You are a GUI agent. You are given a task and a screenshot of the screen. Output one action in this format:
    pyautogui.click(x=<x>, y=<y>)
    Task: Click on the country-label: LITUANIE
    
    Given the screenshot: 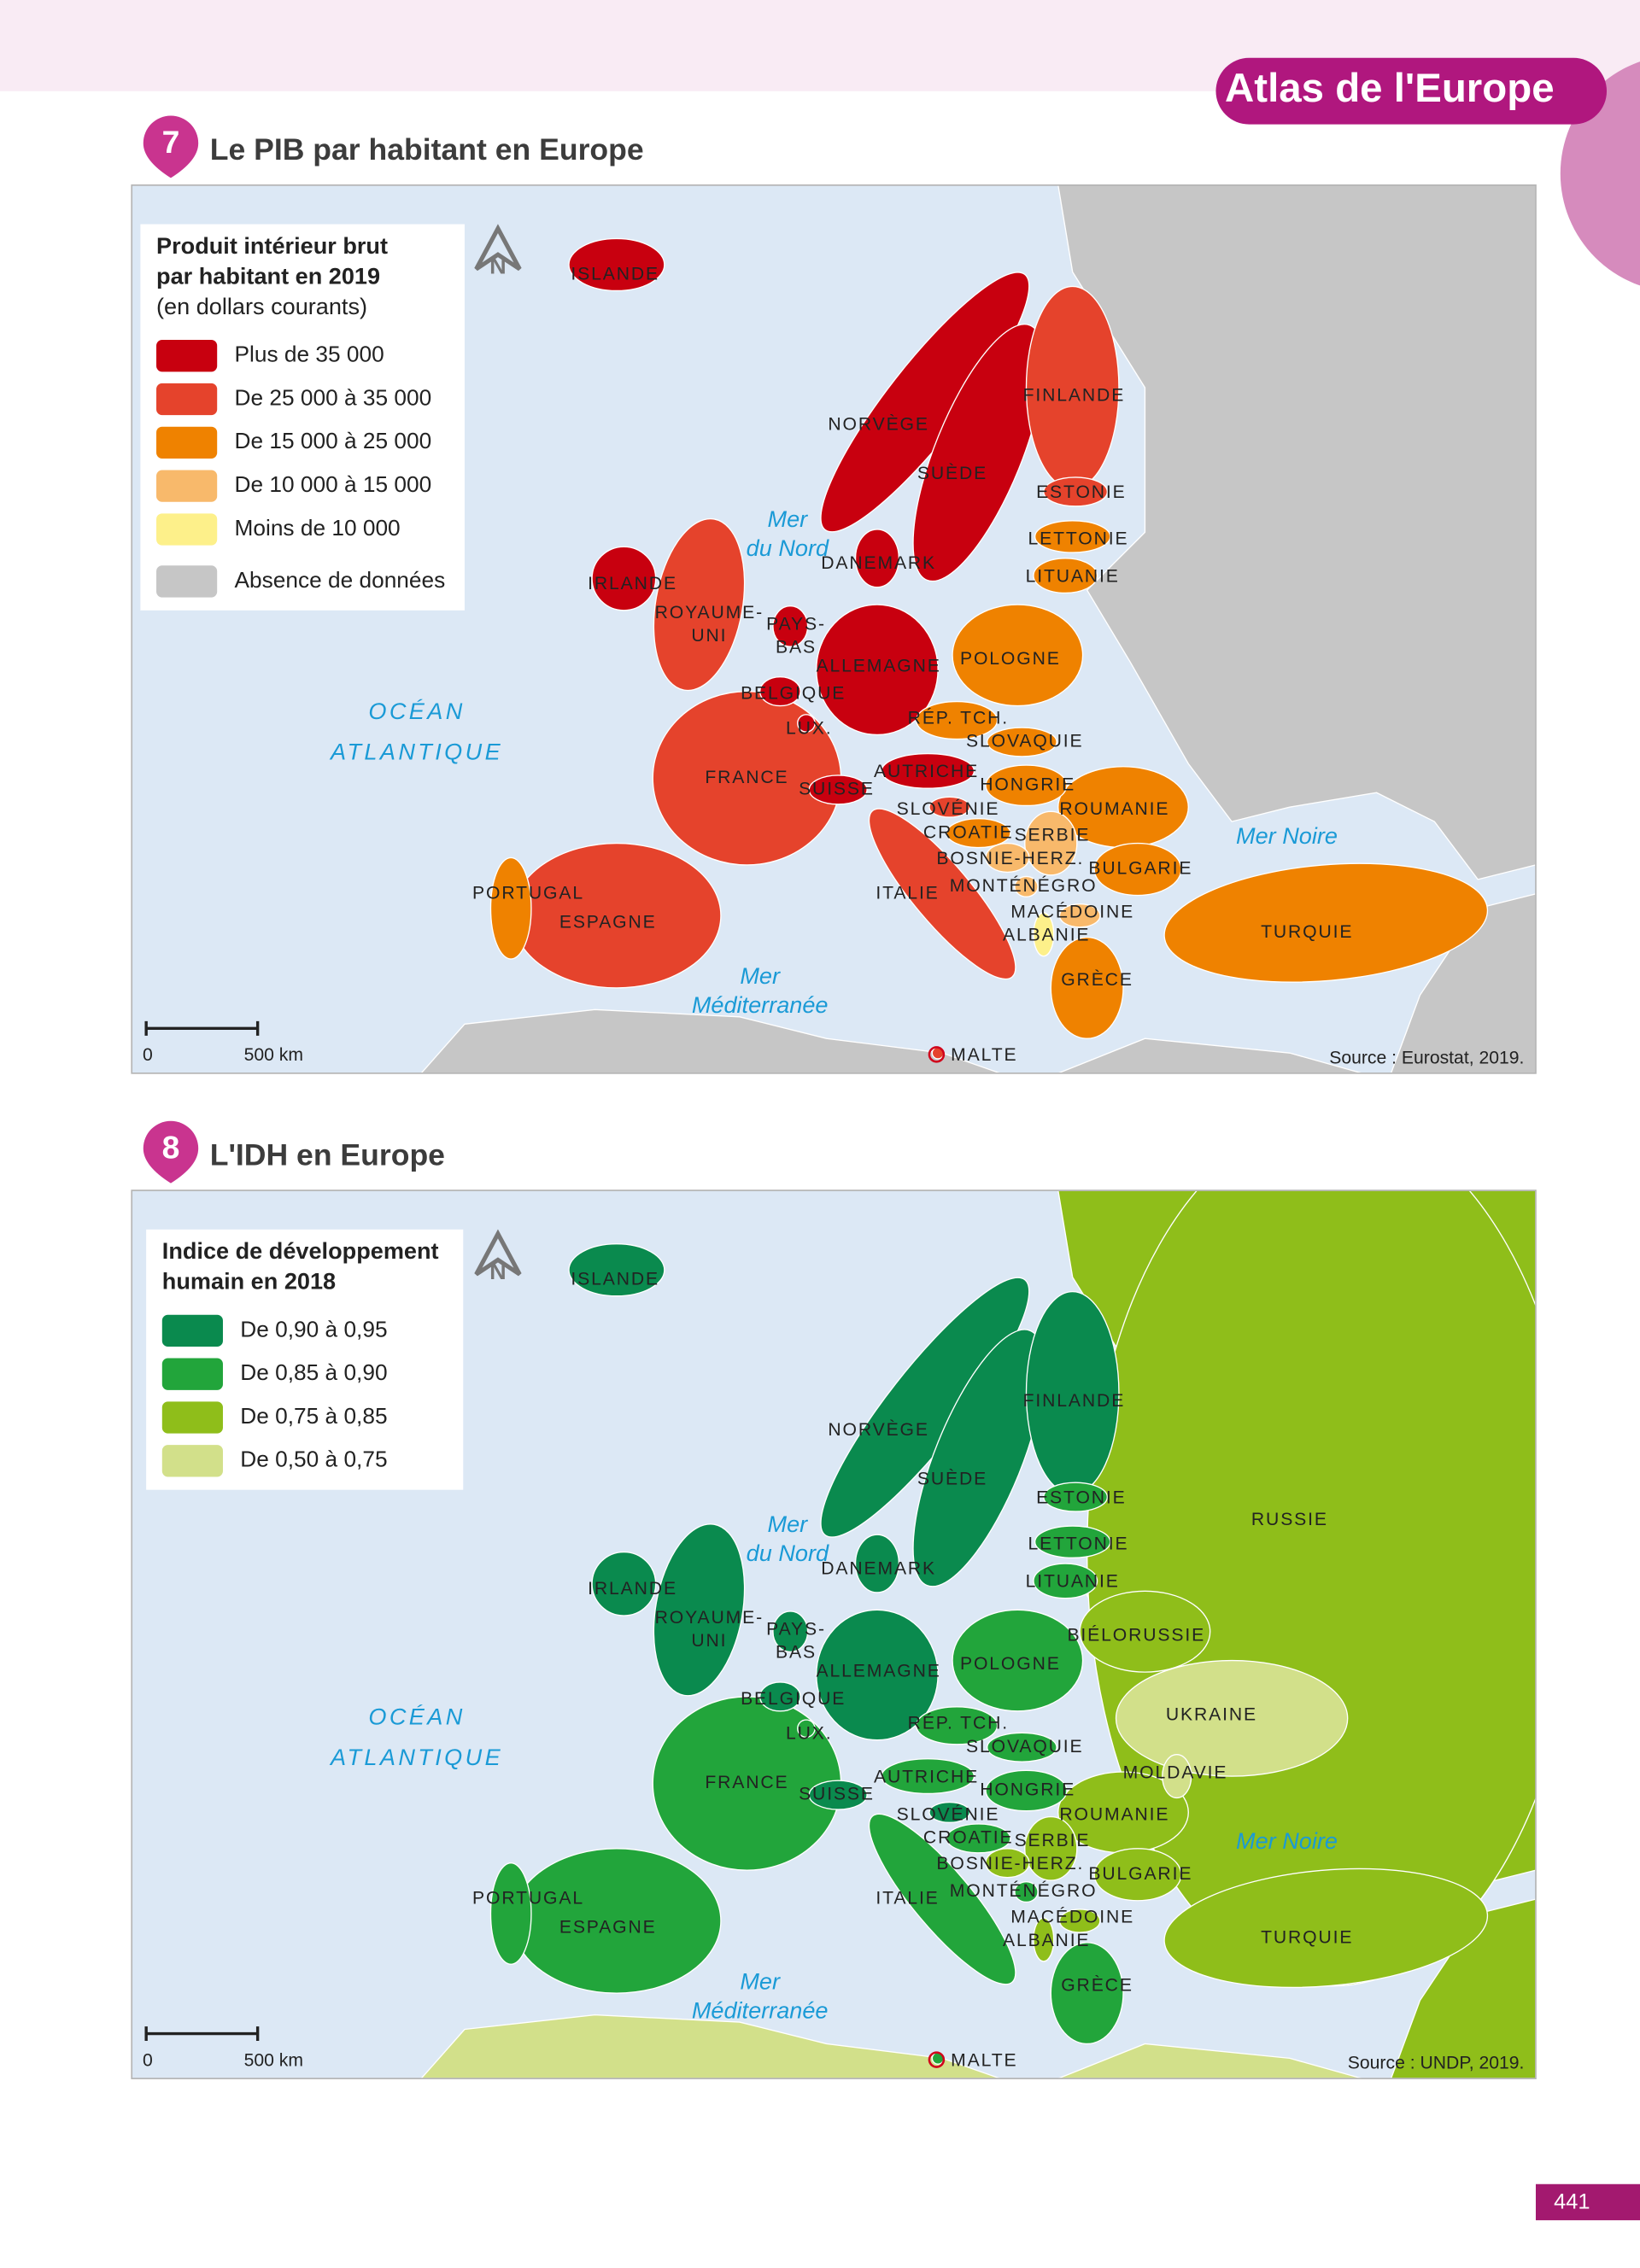 What is the action you would take?
    pyautogui.click(x=1073, y=576)
    